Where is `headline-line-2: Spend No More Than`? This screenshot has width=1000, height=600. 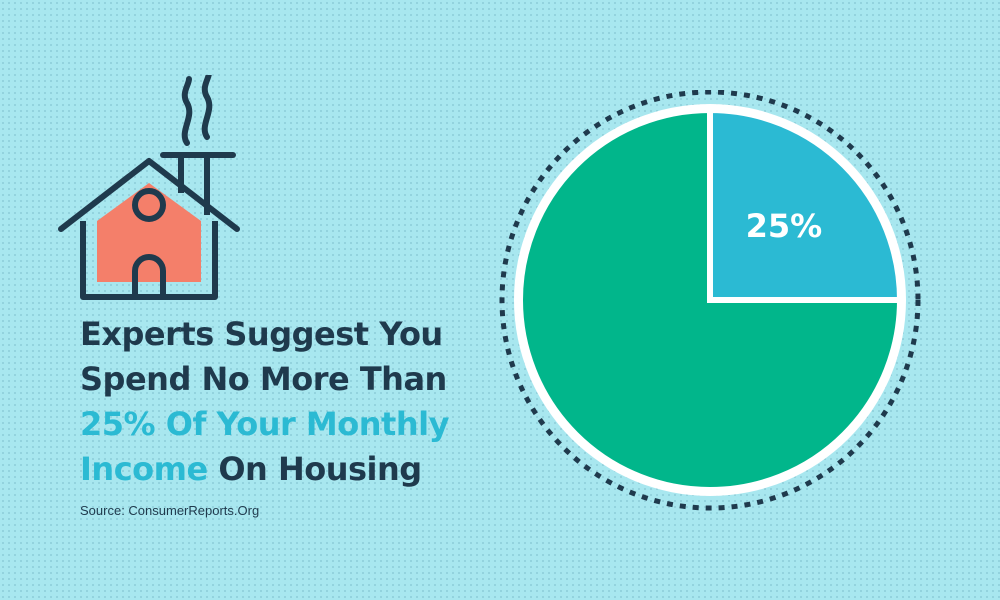
headline-line-2: Spend No More Than is located at coordinates (263, 379).